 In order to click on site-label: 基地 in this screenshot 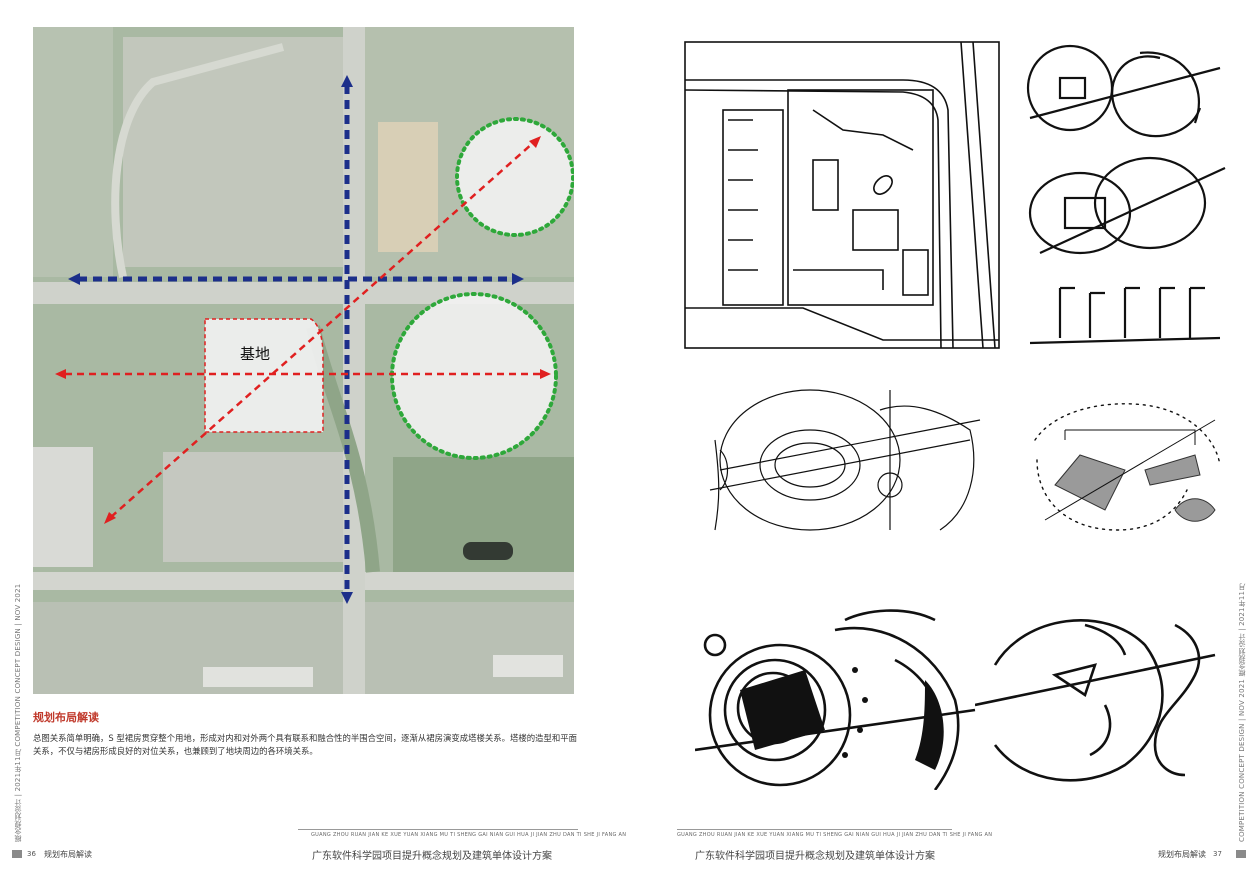, I will do `click(255, 354)`.